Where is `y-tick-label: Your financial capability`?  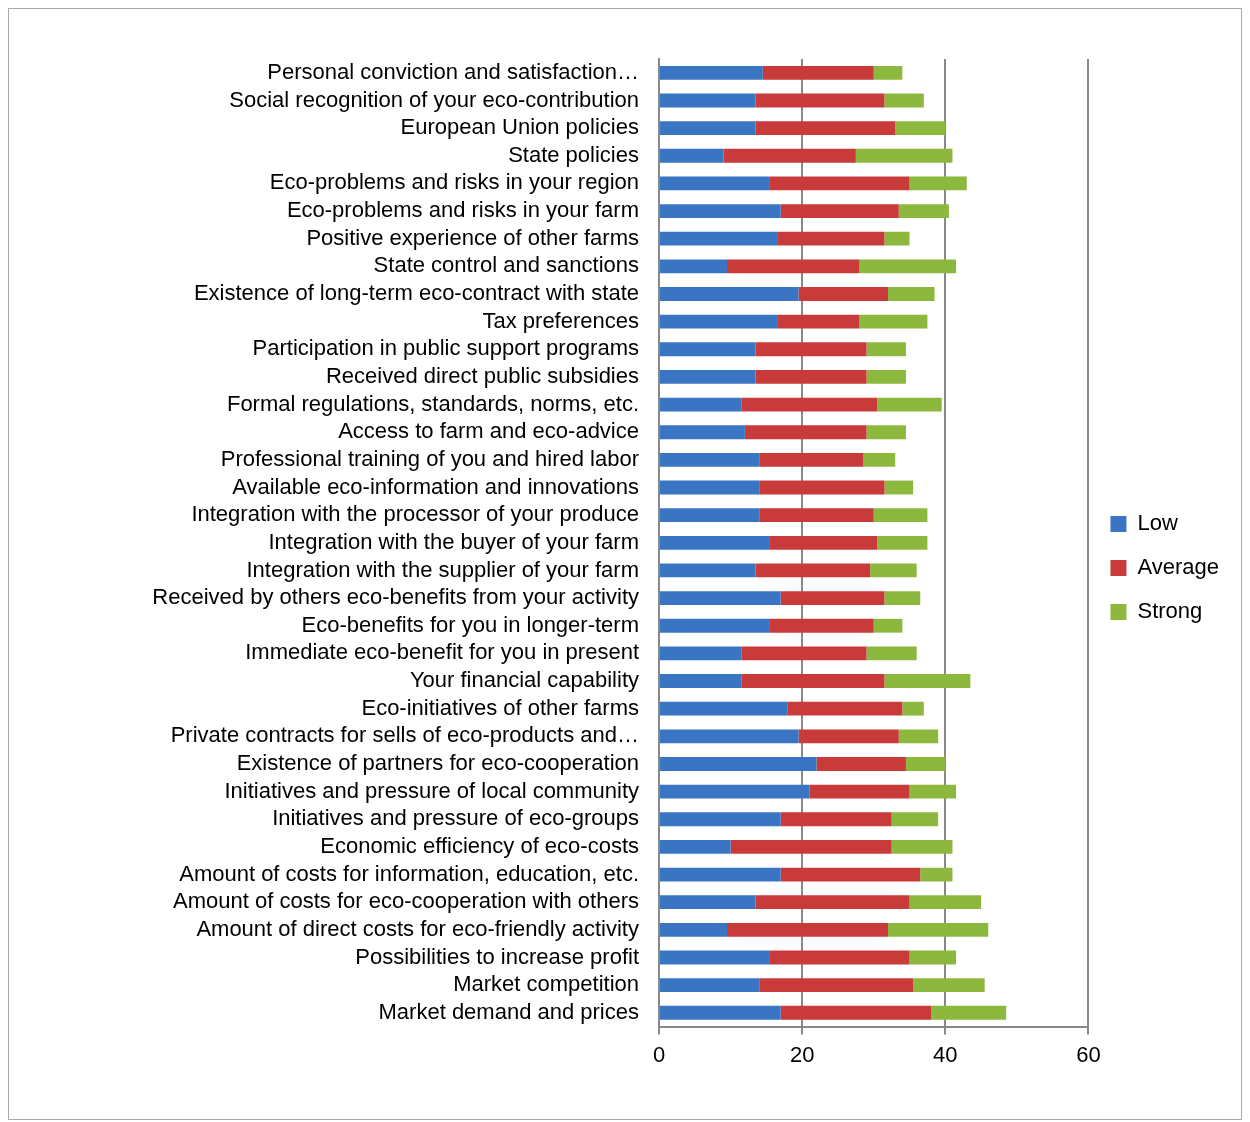 y-tick-label: Your financial capability is located at coordinates (524, 680).